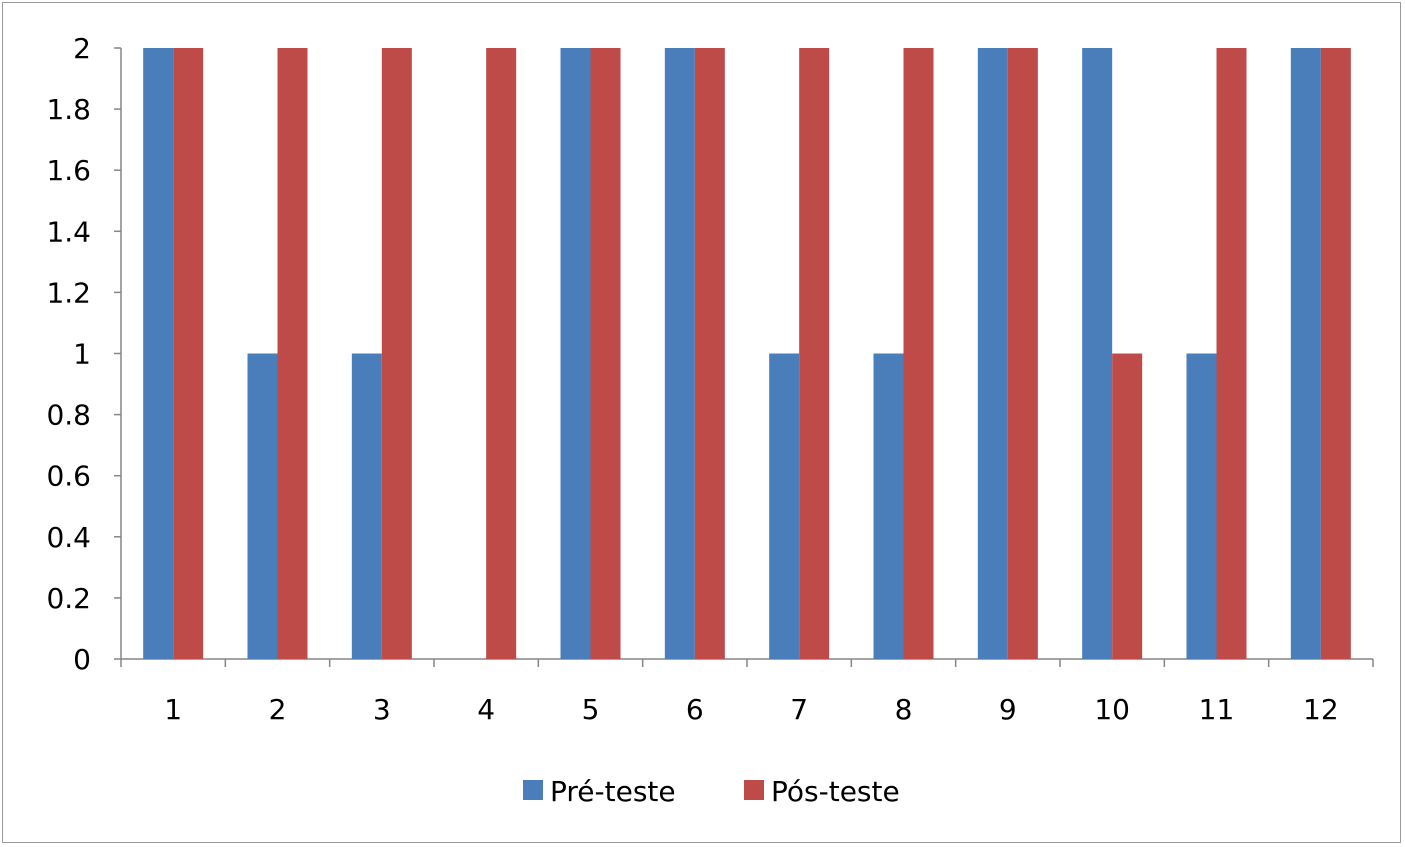 The height and width of the screenshot is (847, 1405). I want to click on y-tick-label: 0.2, so click(68, 598).